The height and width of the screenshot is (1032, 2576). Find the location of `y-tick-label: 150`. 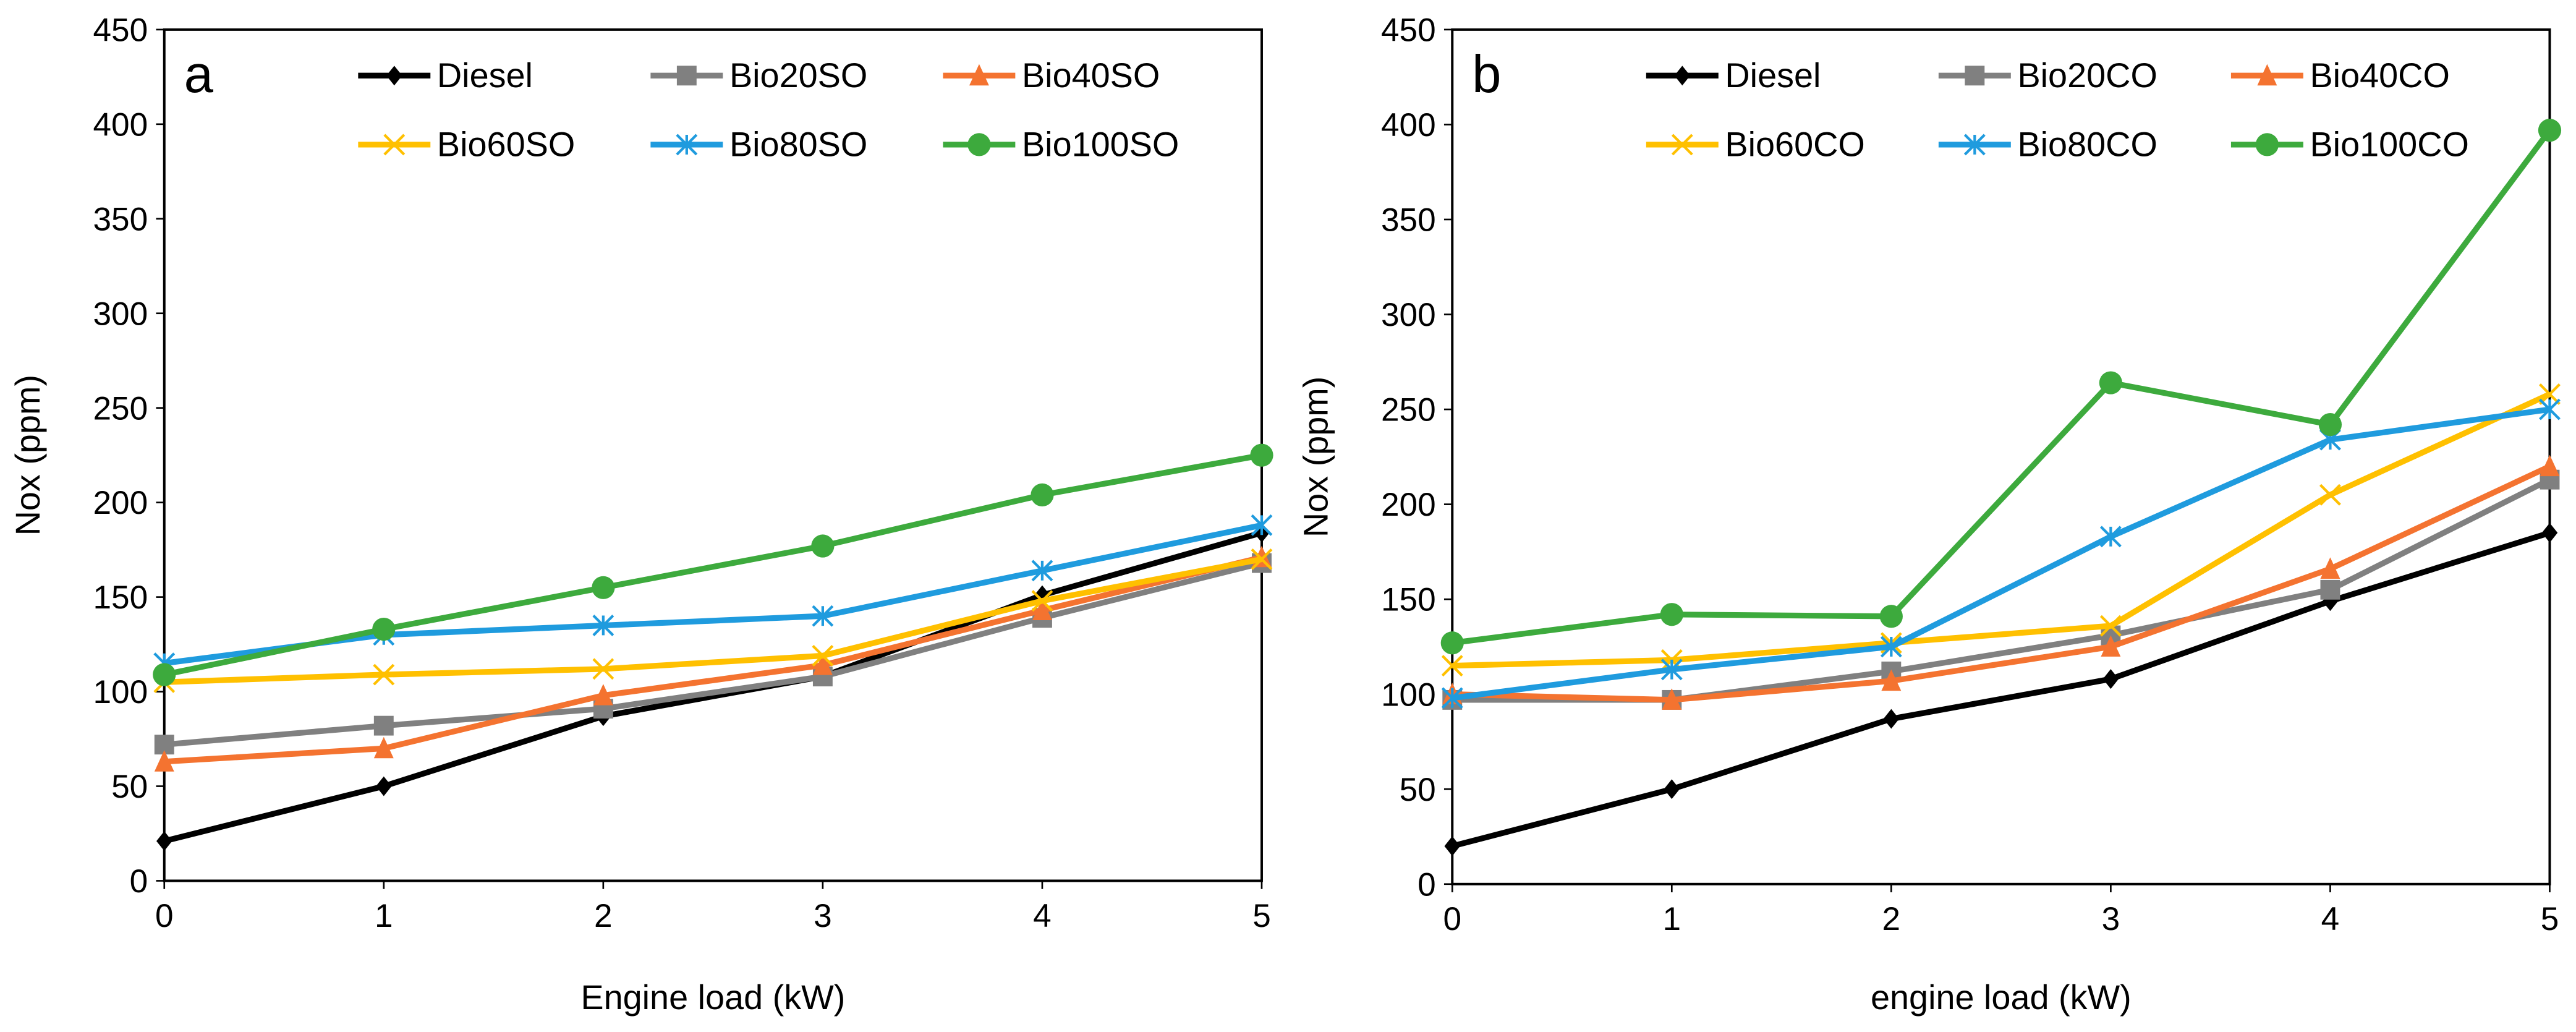

y-tick-label: 150 is located at coordinates (1408, 600).